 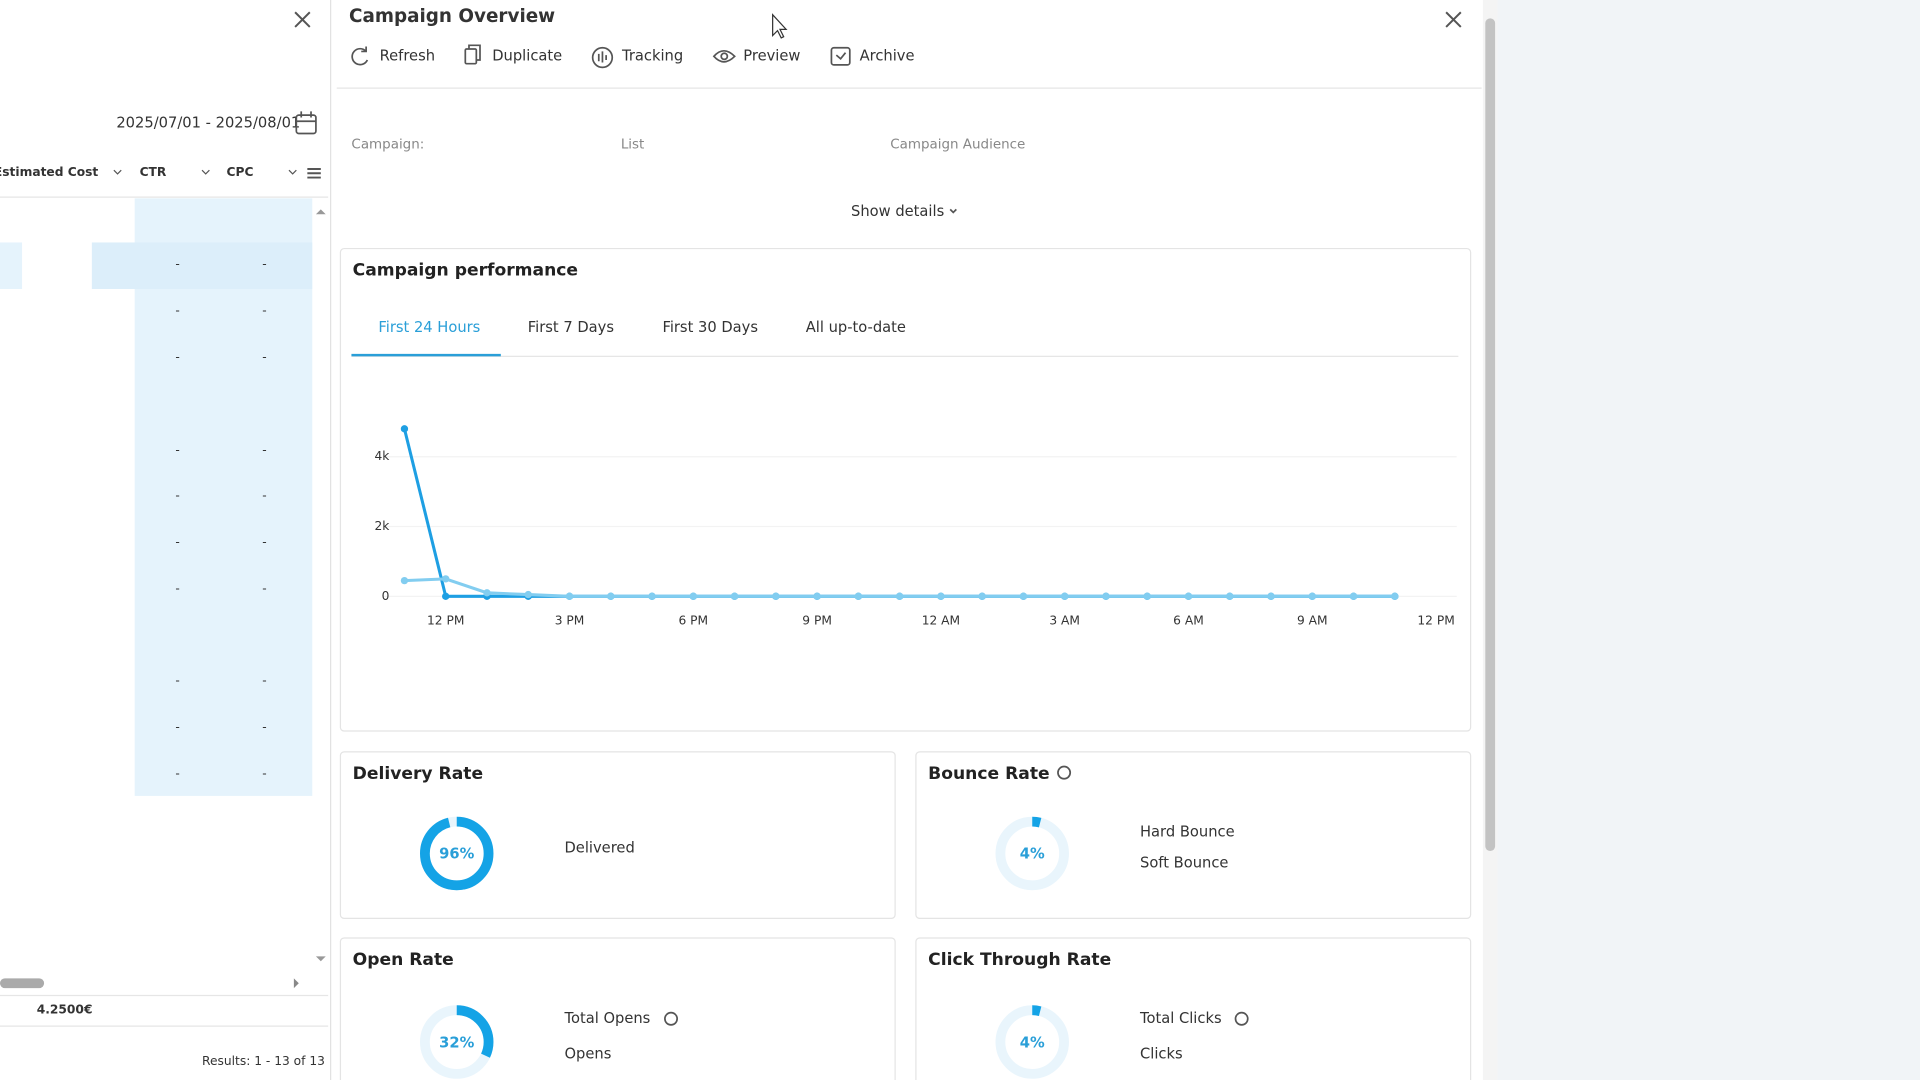 What do you see at coordinates (403, 960) in the screenshot?
I see `rate-title: Open Rate` at bounding box center [403, 960].